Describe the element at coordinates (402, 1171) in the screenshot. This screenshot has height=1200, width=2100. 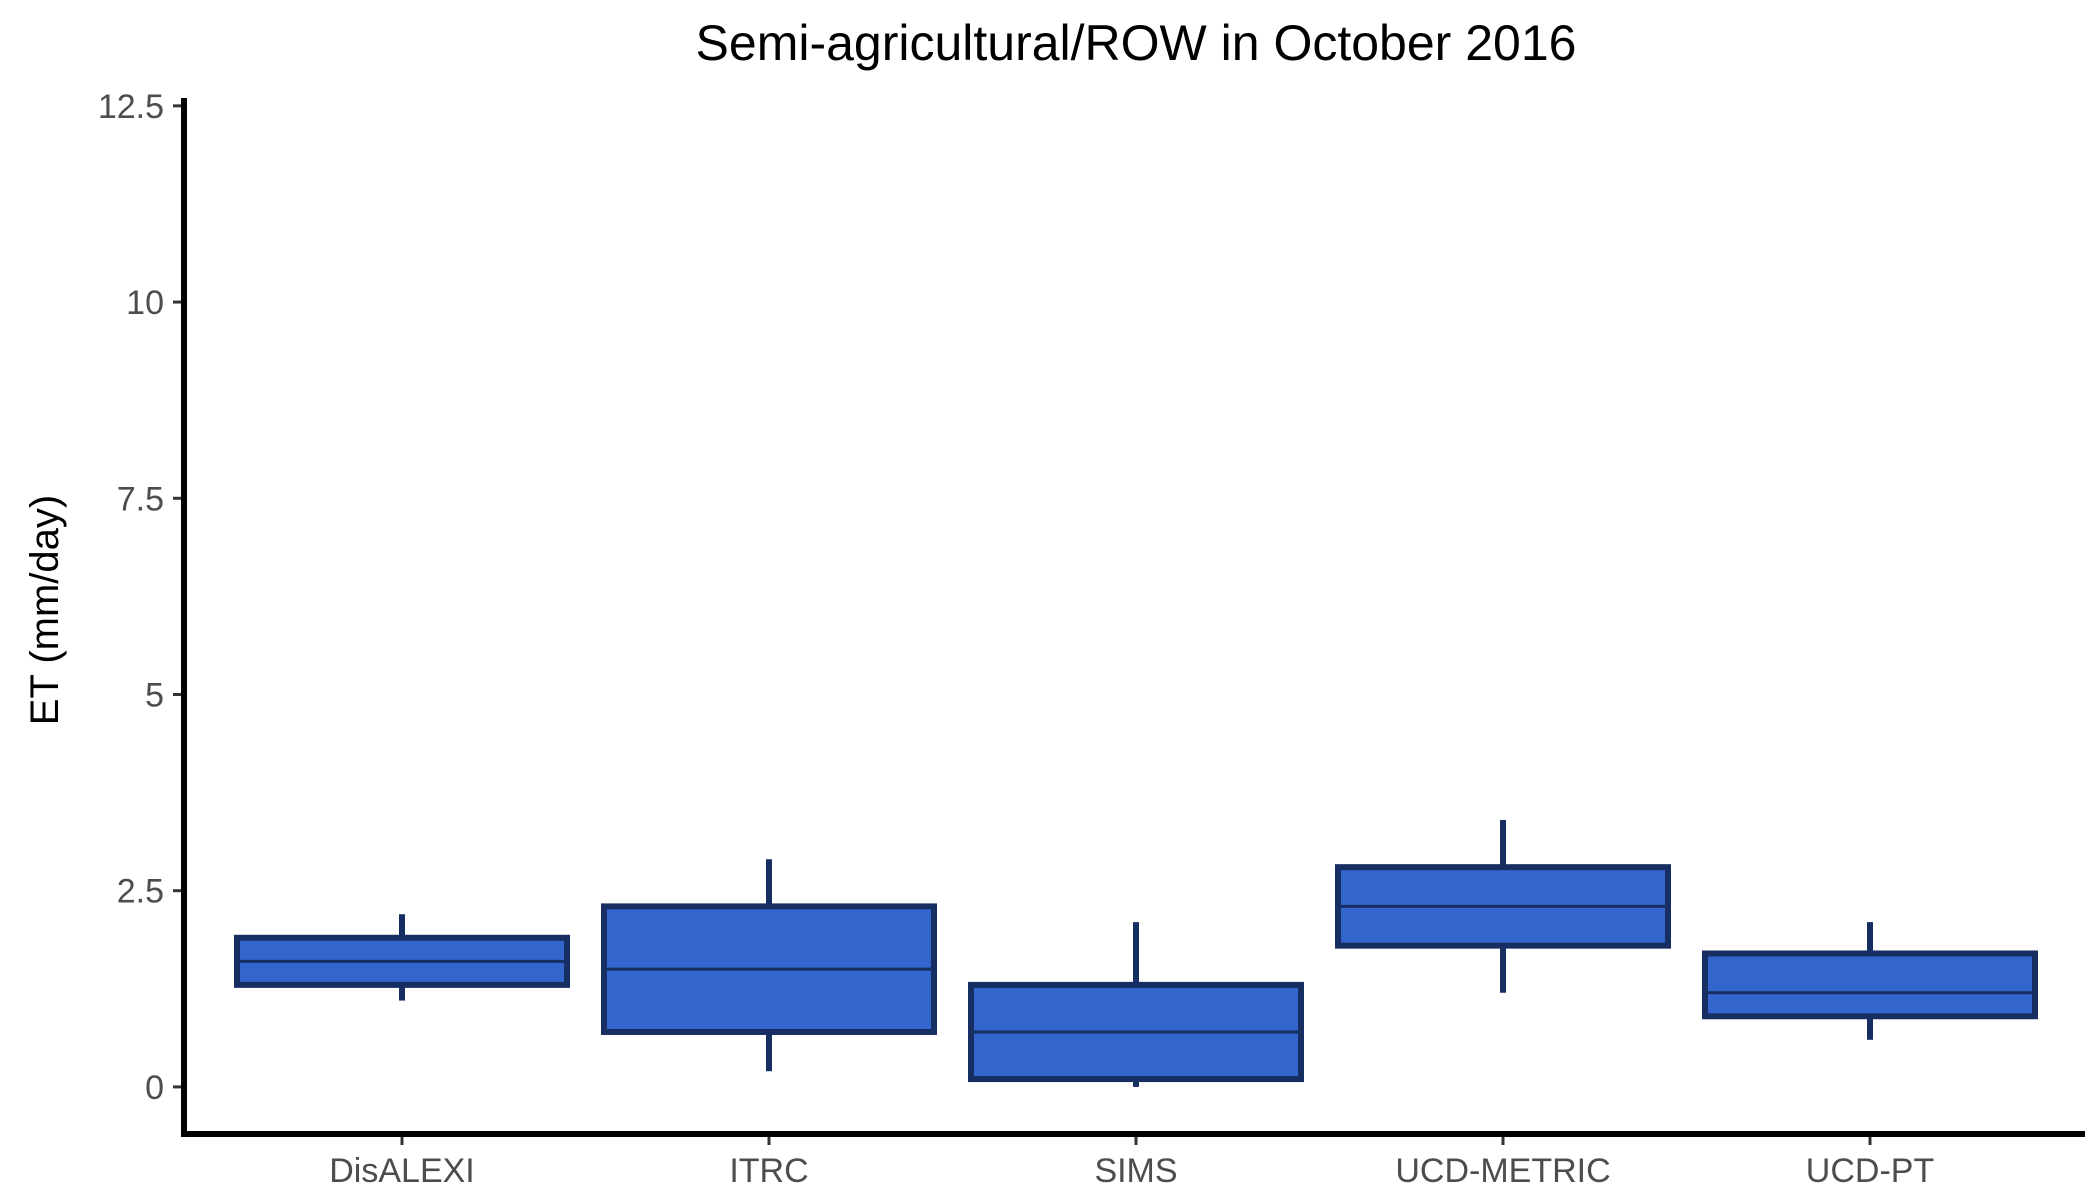
I see `x-tick-label: DisALEXI` at that location.